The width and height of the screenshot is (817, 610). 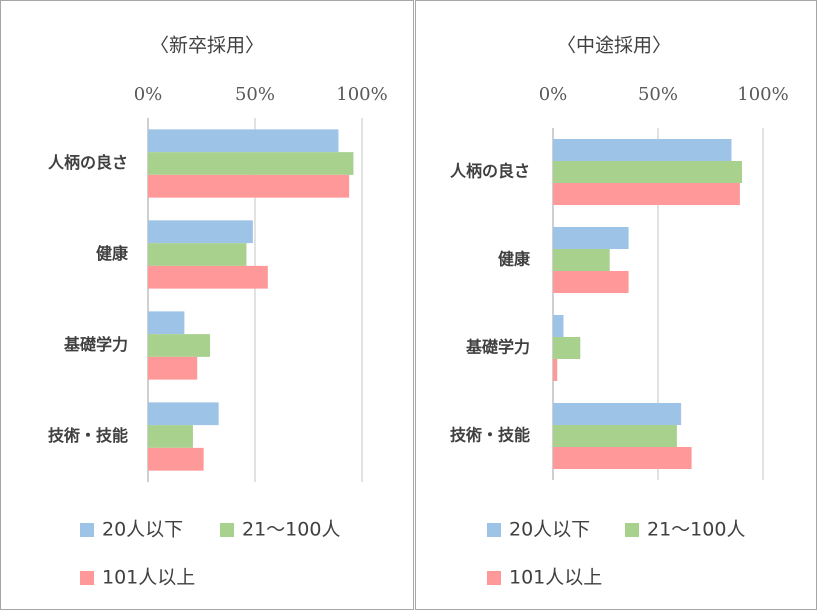 I want to click on chart-title: 〈中途採用〉, so click(x=614, y=46).